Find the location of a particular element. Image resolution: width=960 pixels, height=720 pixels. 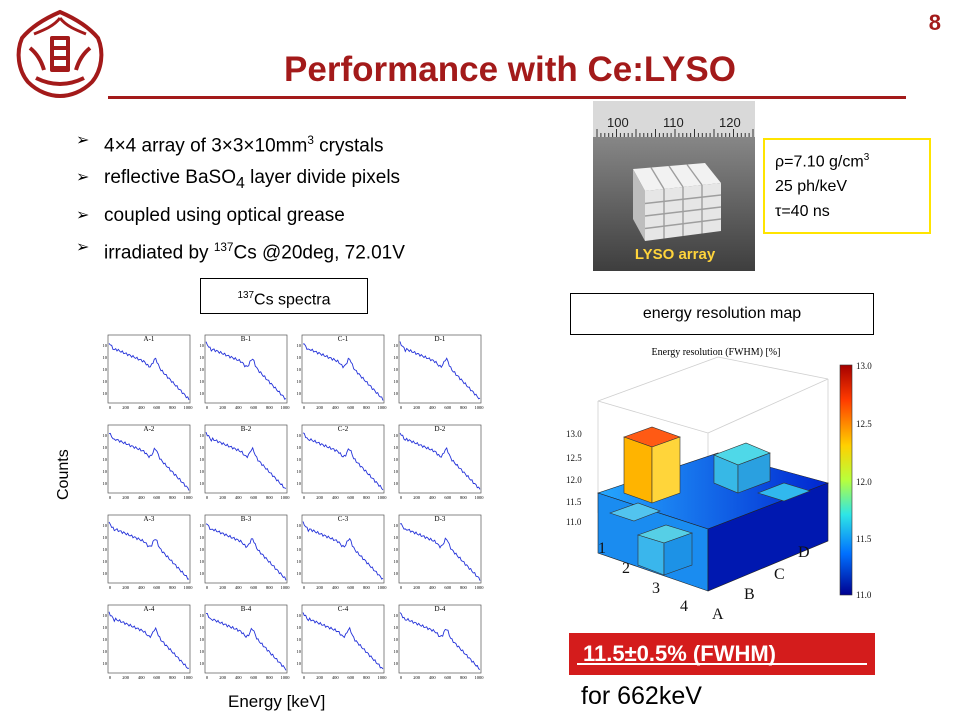

spectrum-panel: D-1 10 10 10 10 10 0 200 400 600 800 1000 is located at coordinates (439, 372).